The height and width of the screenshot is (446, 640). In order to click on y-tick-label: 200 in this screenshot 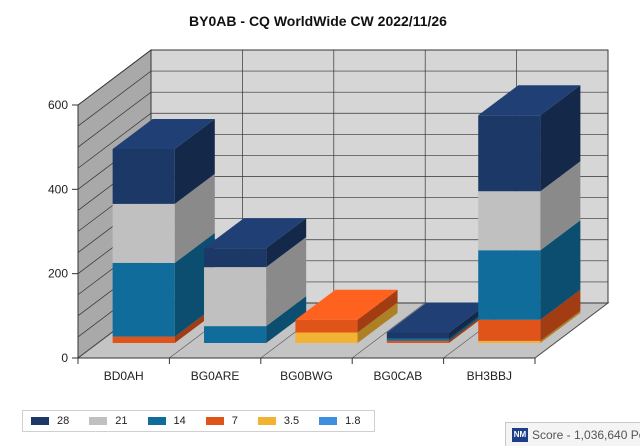, I will do `click(58, 274)`.